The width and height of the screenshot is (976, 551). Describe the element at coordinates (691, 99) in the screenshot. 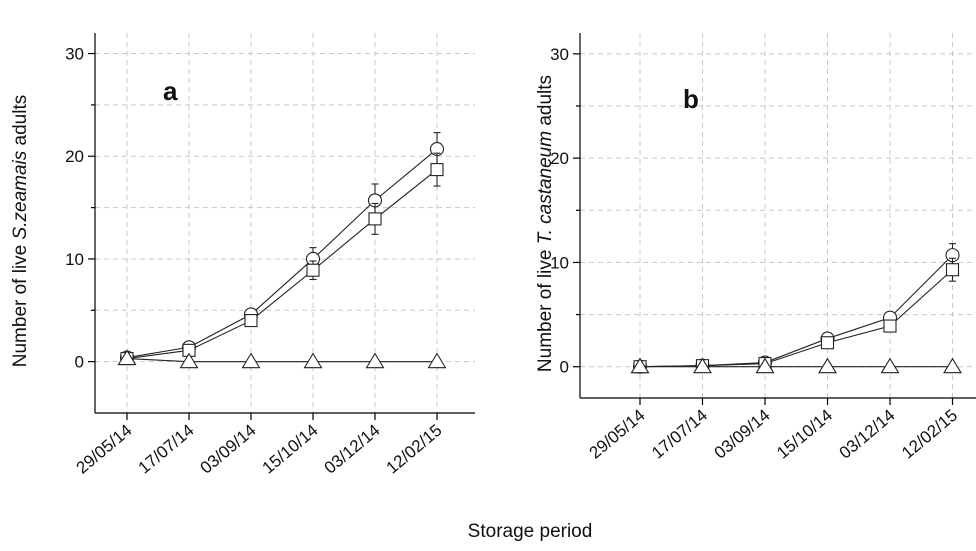

I see `panel-letter: b` at that location.